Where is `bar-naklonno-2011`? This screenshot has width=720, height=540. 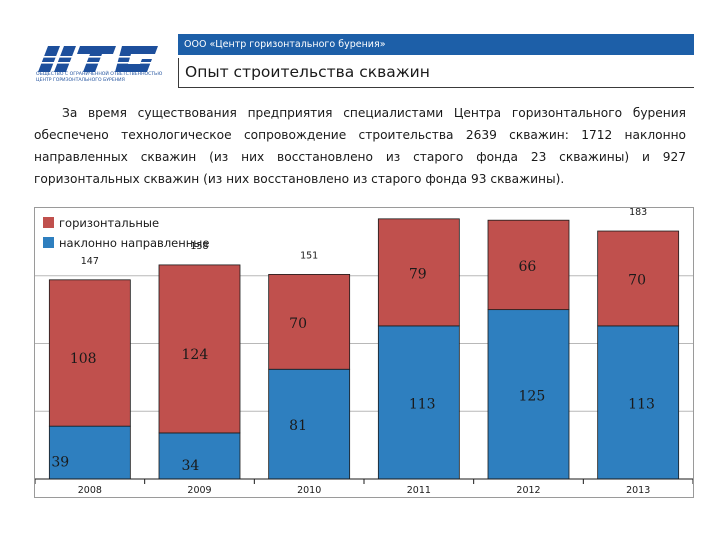 bar-naklonno-2011 is located at coordinates (418, 402).